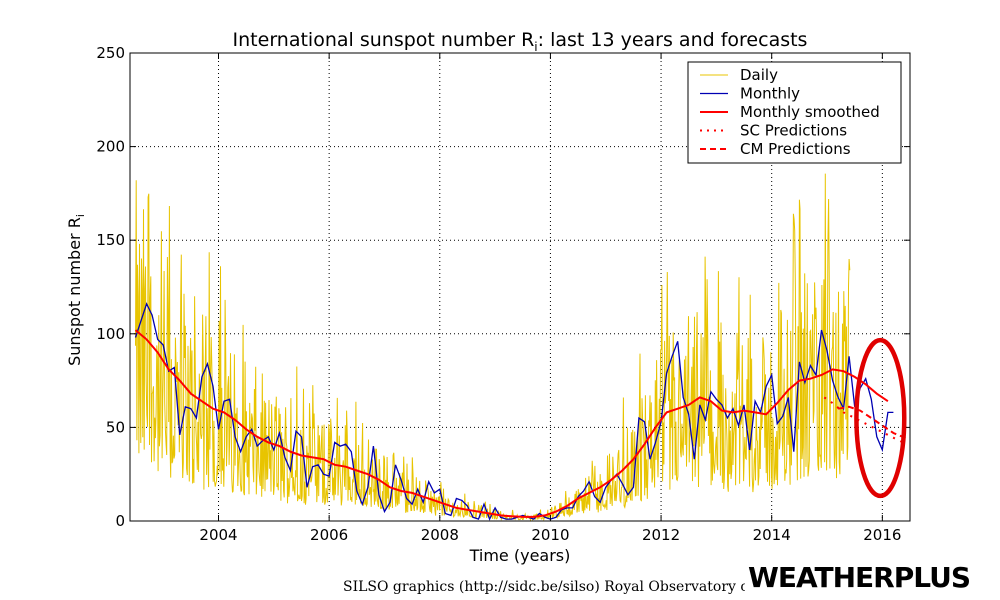 The width and height of the screenshot is (1000, 600). Describe the element at coordinates (80, 215) in the screenshot. I see `y-axis-label-sub: i` at that location.